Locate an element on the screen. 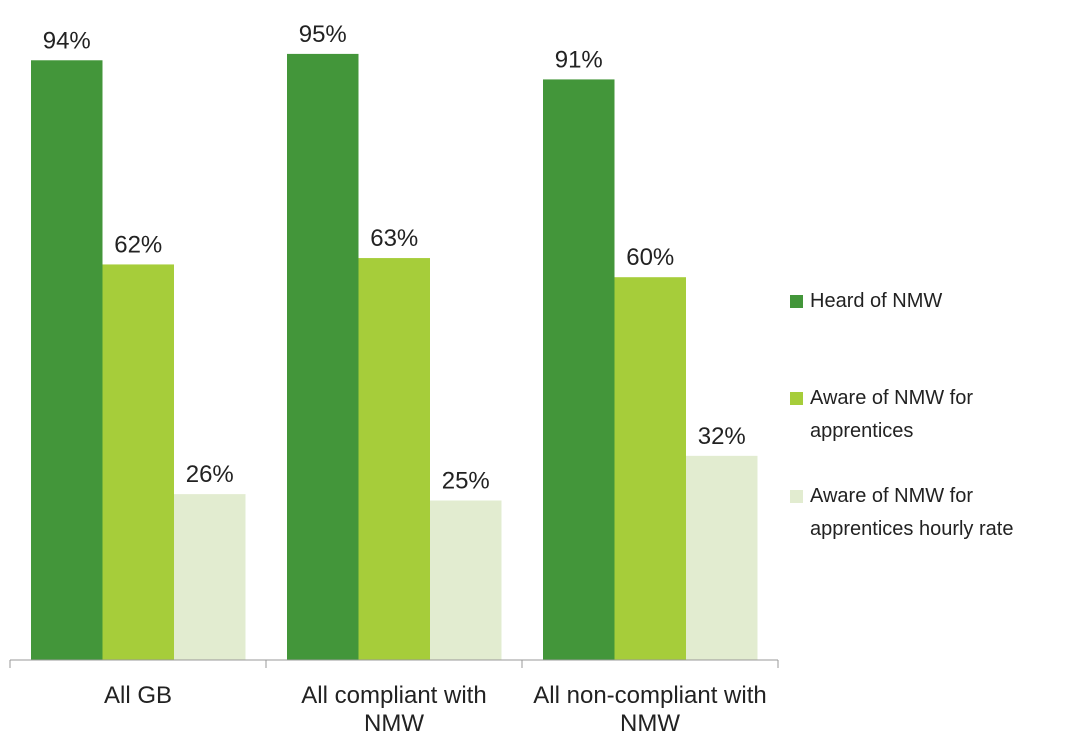  legend-label: Aware of NMW for apprentices hourly rate is located at coordinates (912, 512).